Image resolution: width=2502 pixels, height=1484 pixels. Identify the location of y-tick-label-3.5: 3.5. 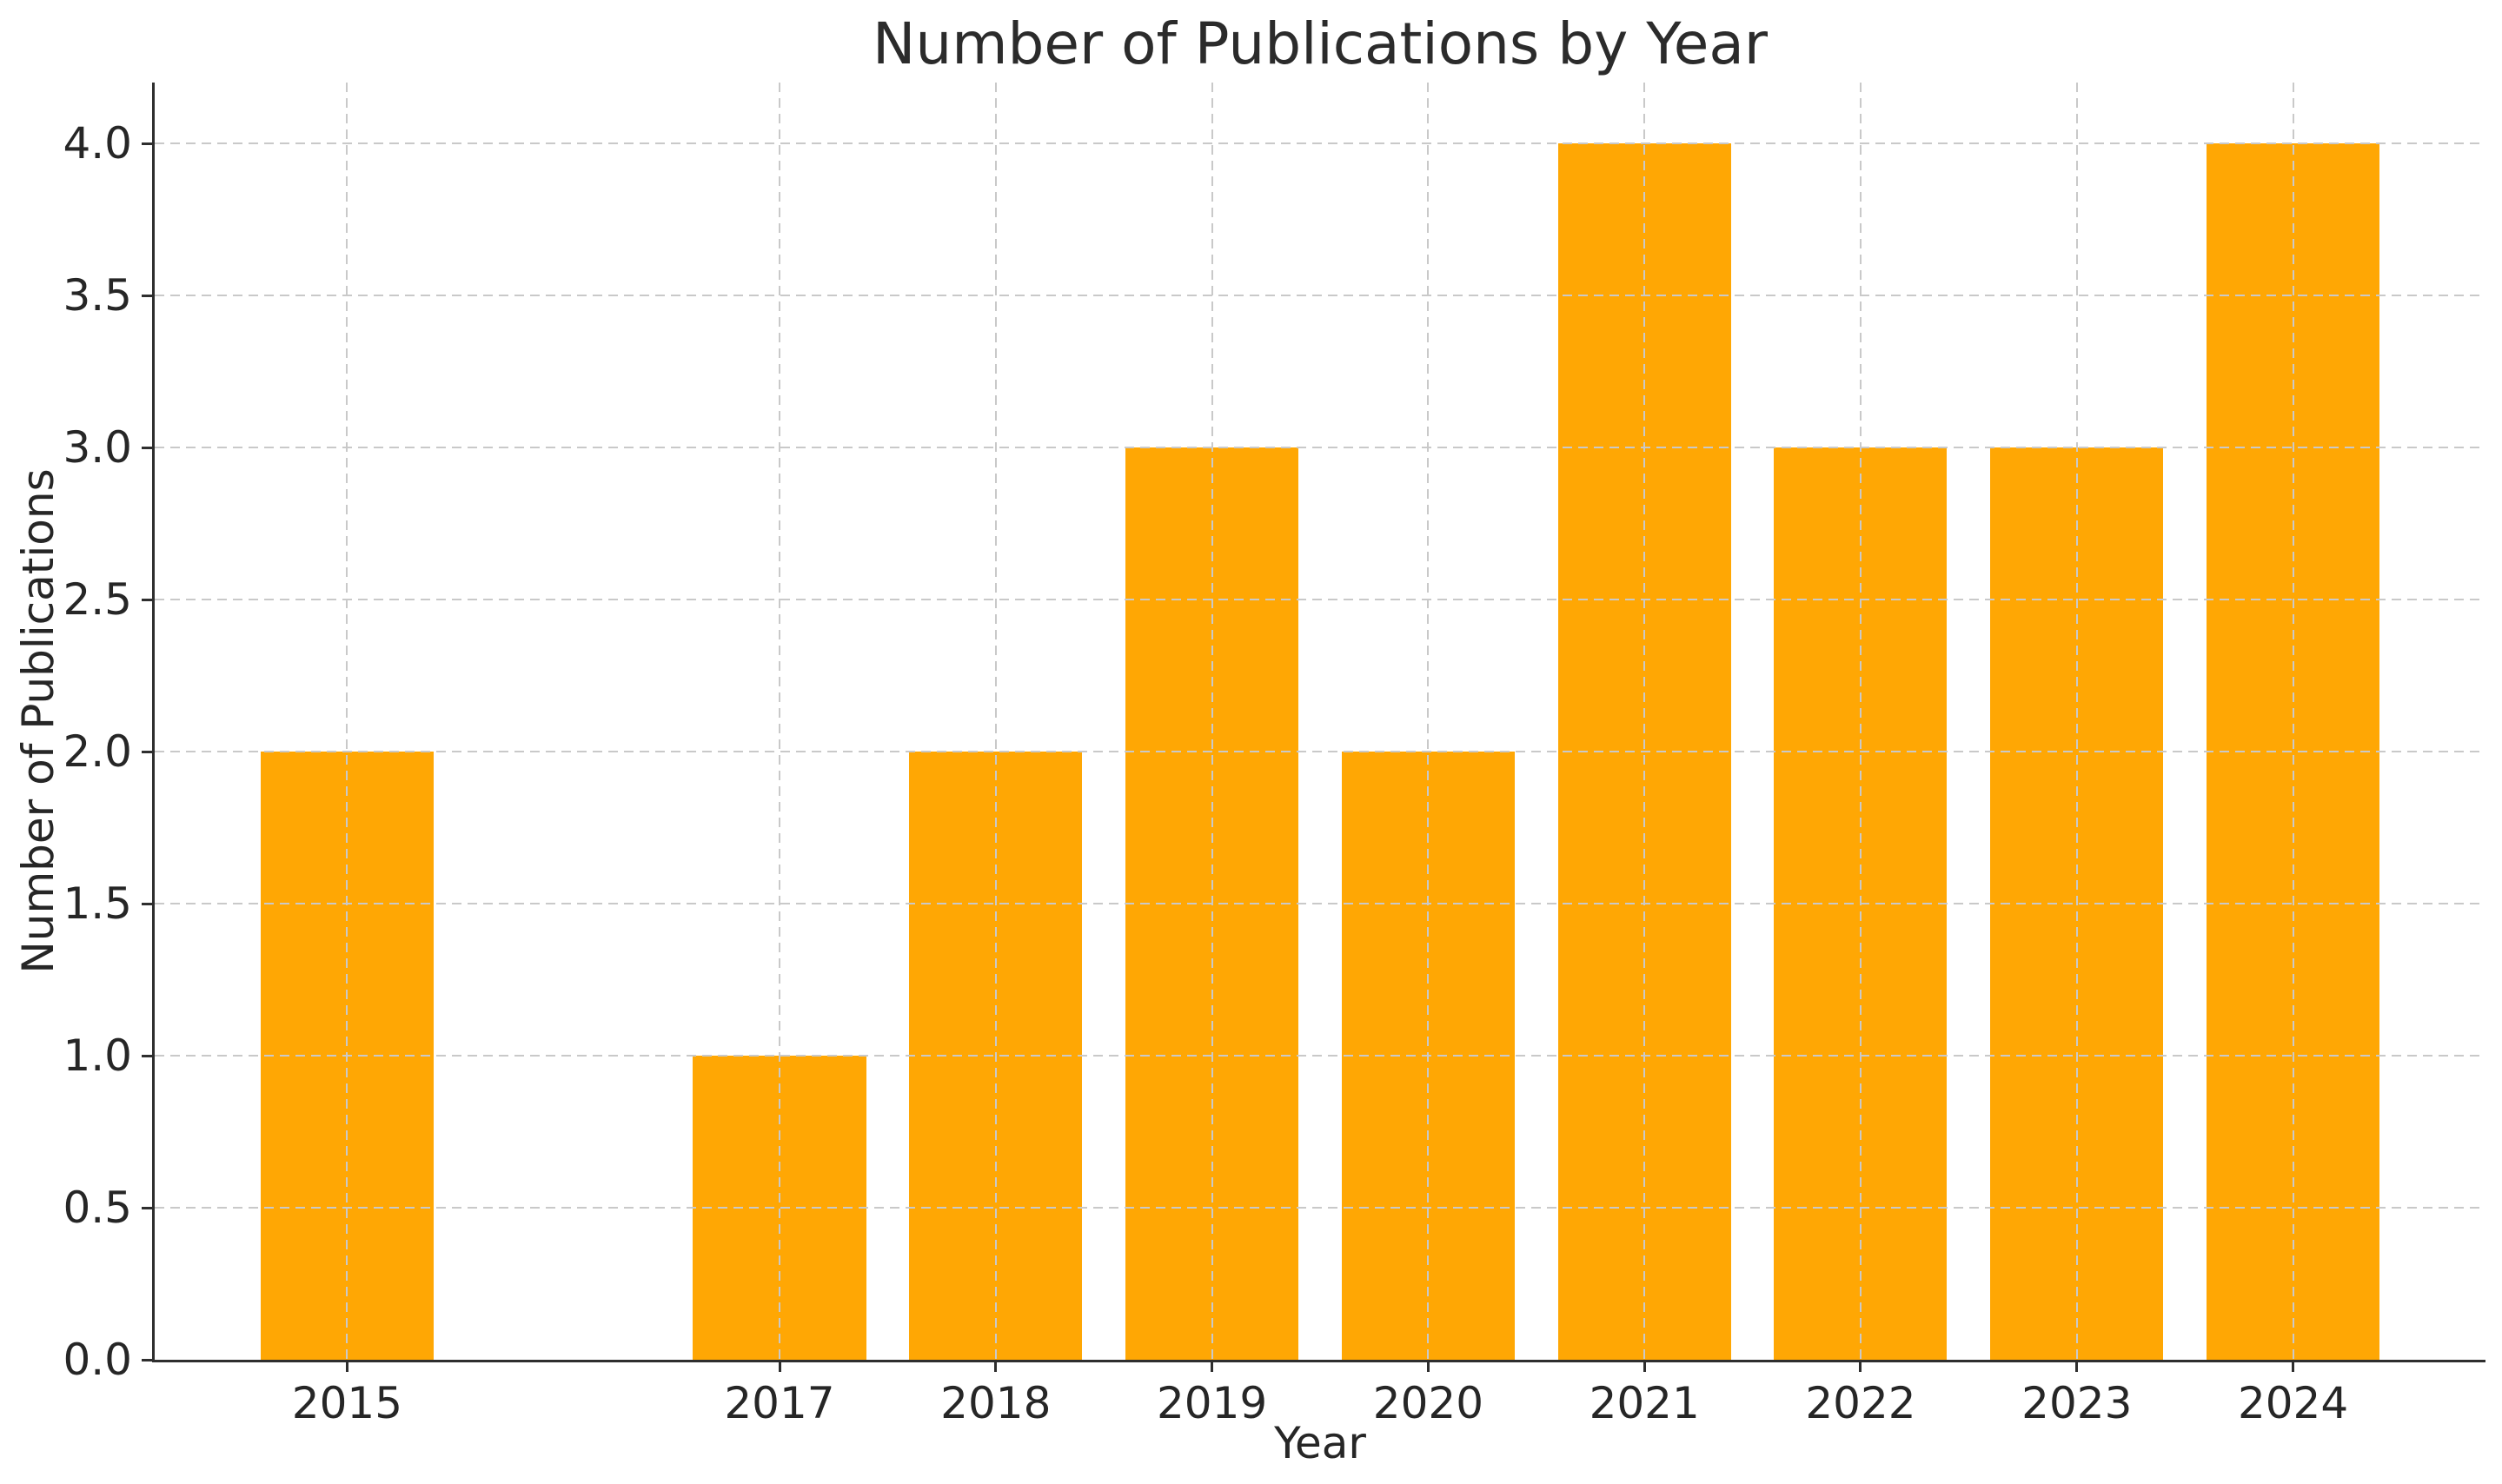
(97, 295).